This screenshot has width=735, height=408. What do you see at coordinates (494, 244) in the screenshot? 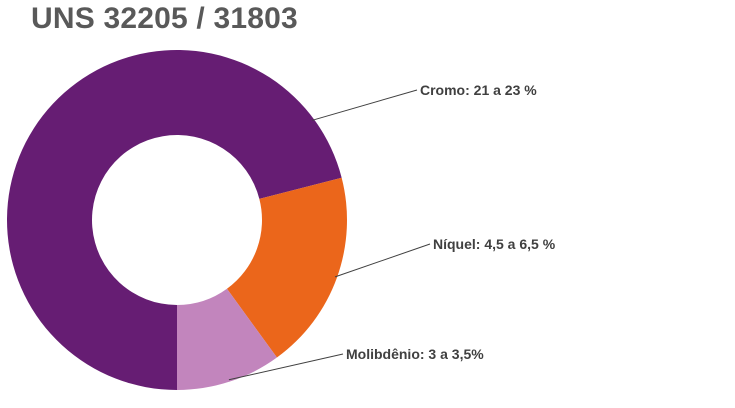
I see `slice-label: Níquel: 4,5 a 6,5 %` at bounding box center [494, 244].